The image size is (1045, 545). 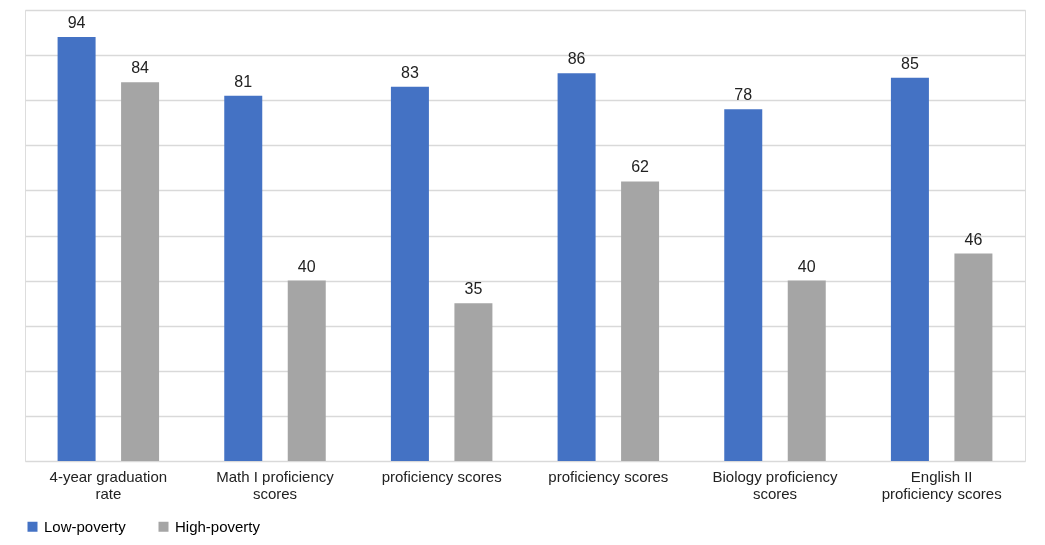 What do you see at coordinates (76, 23) in the screenshot?
I see `data-label: 94` at bounding box center [76, 23].